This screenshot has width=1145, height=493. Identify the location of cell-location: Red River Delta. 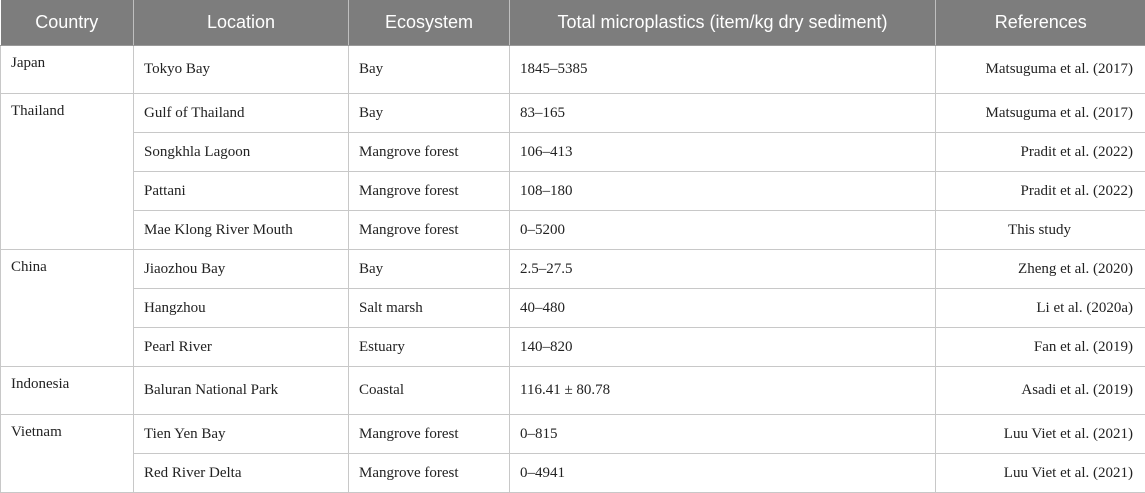
(241, 473).